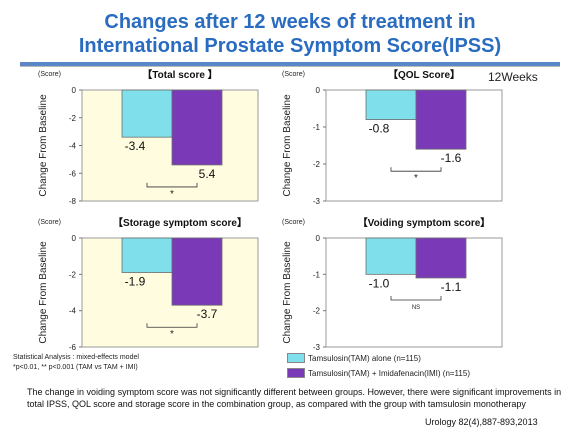  Describe the element at coordinates (135, 282) in the screenshot. I see `panel3-data-label-tam: -1.9` at that location.